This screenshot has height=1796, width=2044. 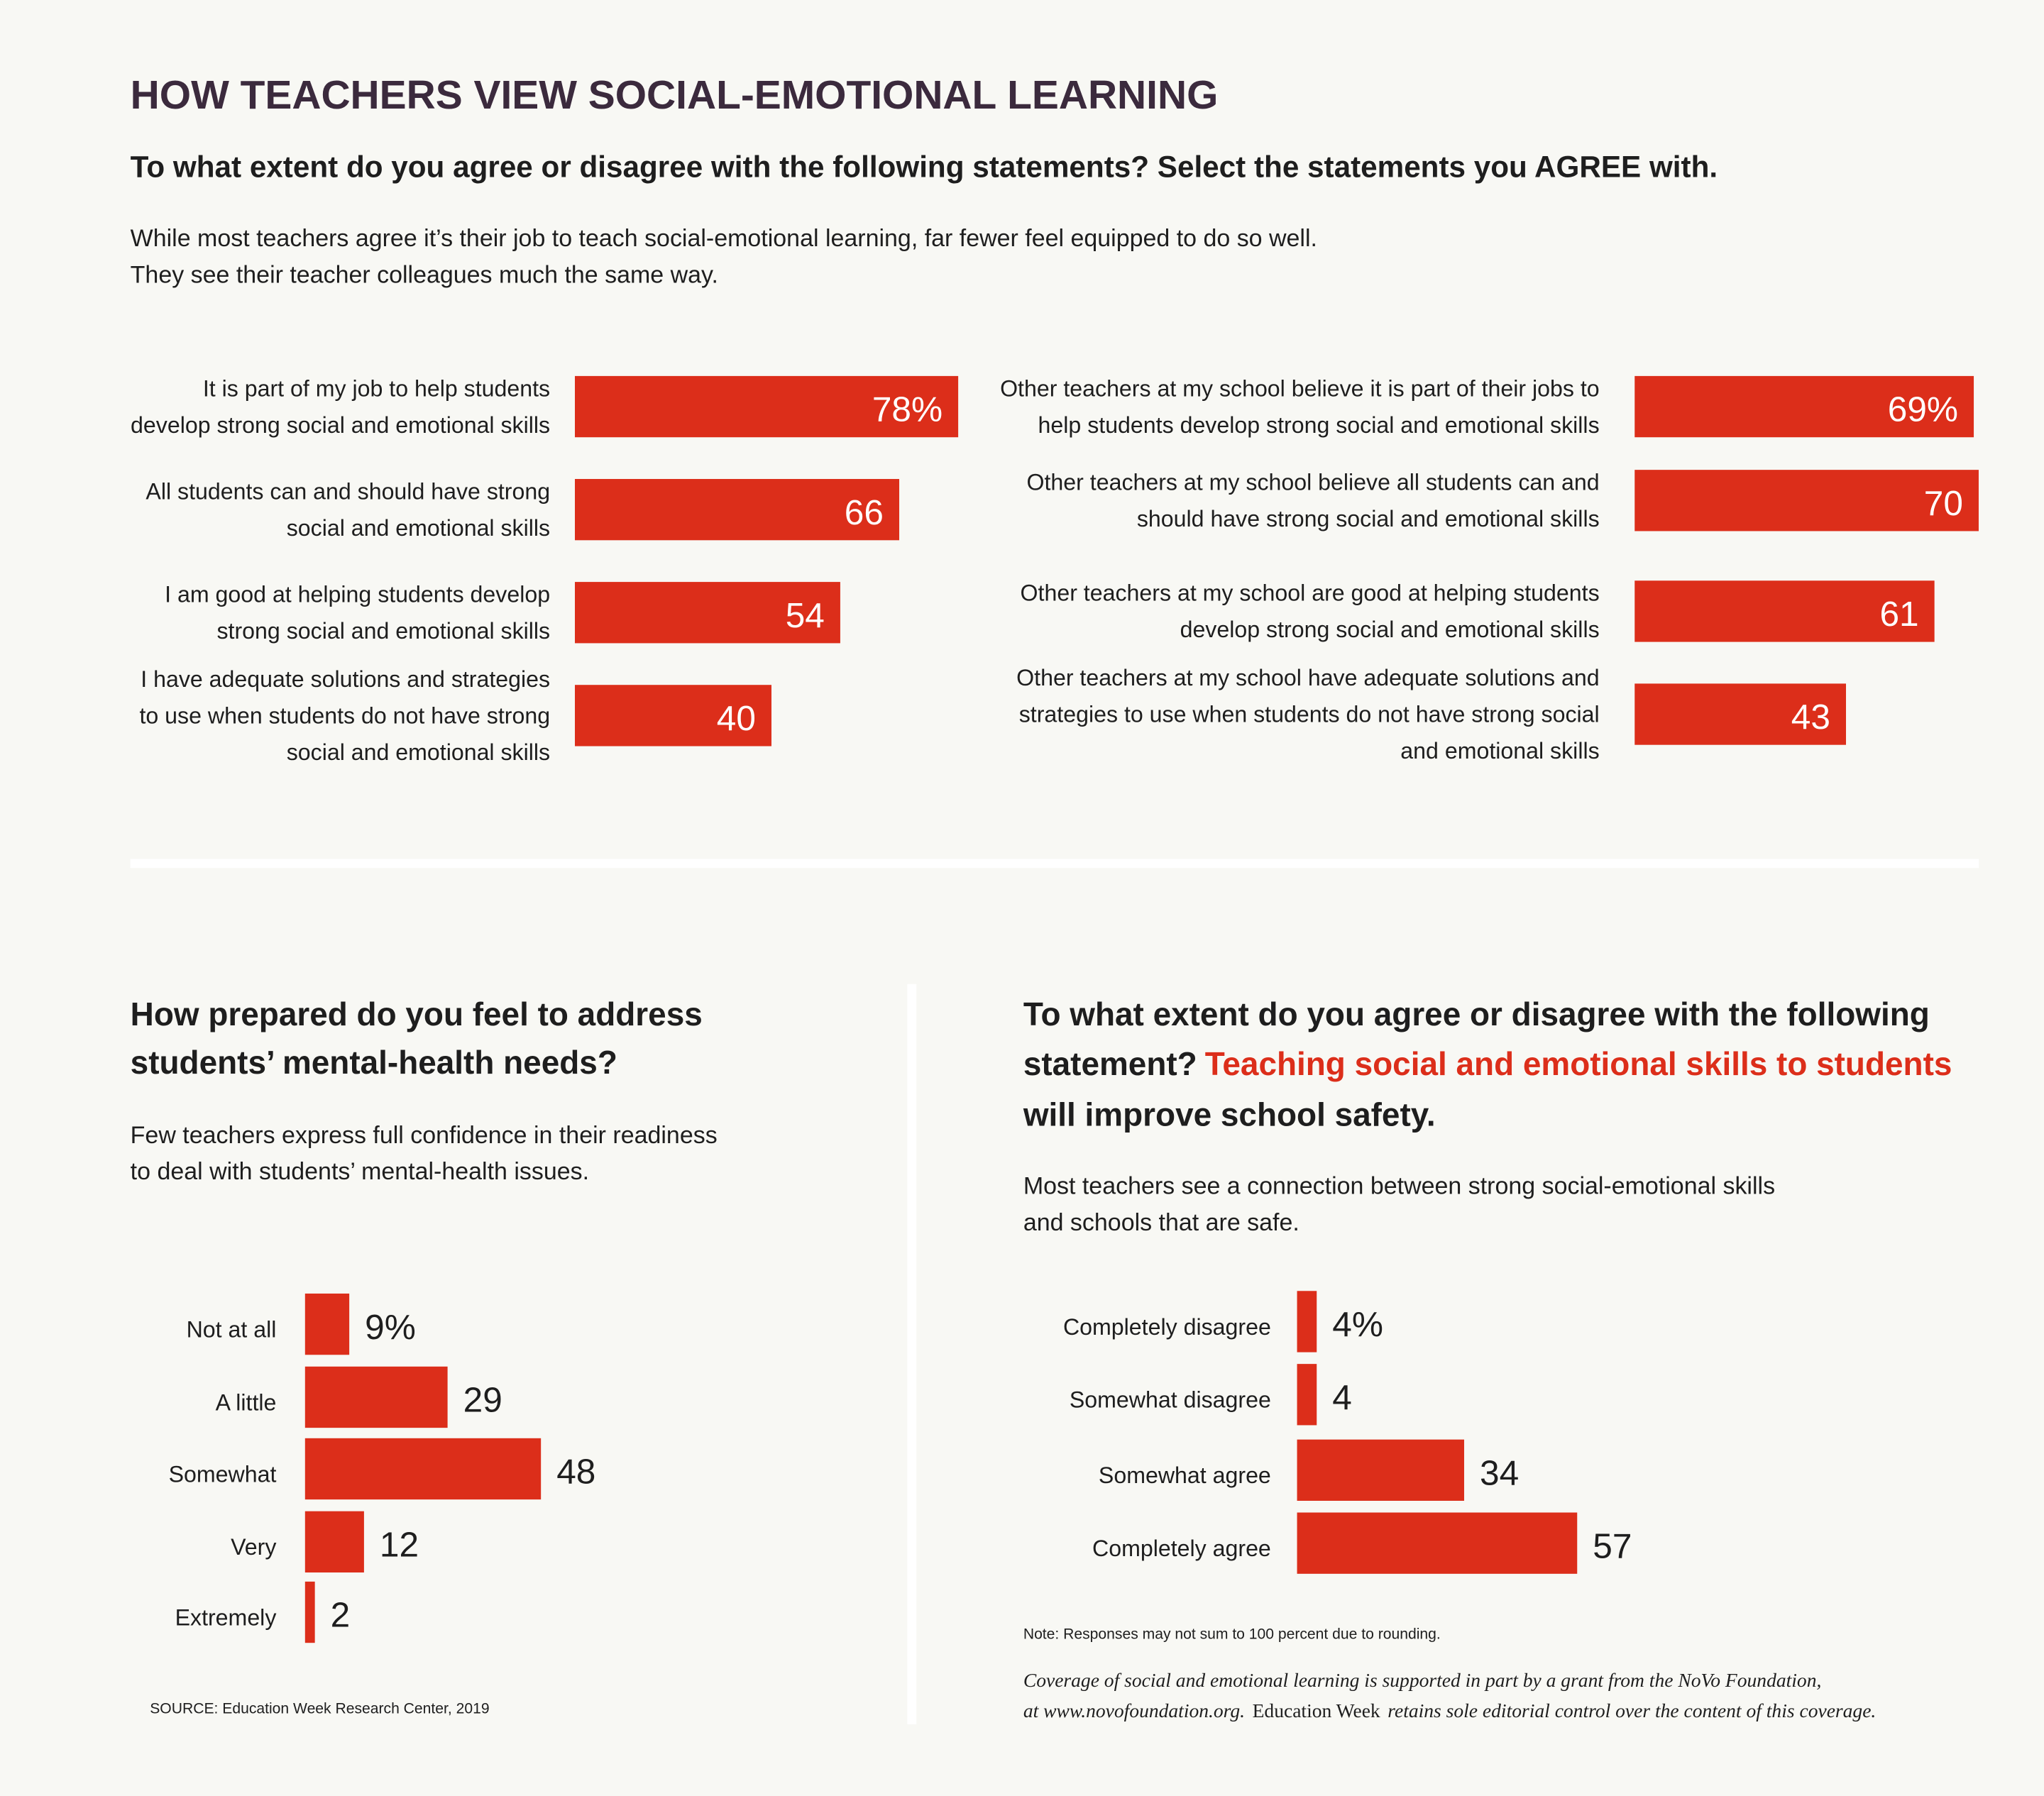 What do you see at coordinates (223, 1474) in the screenshot?
I see `category-label: Somewhat` at bounding box center [223, 1474].